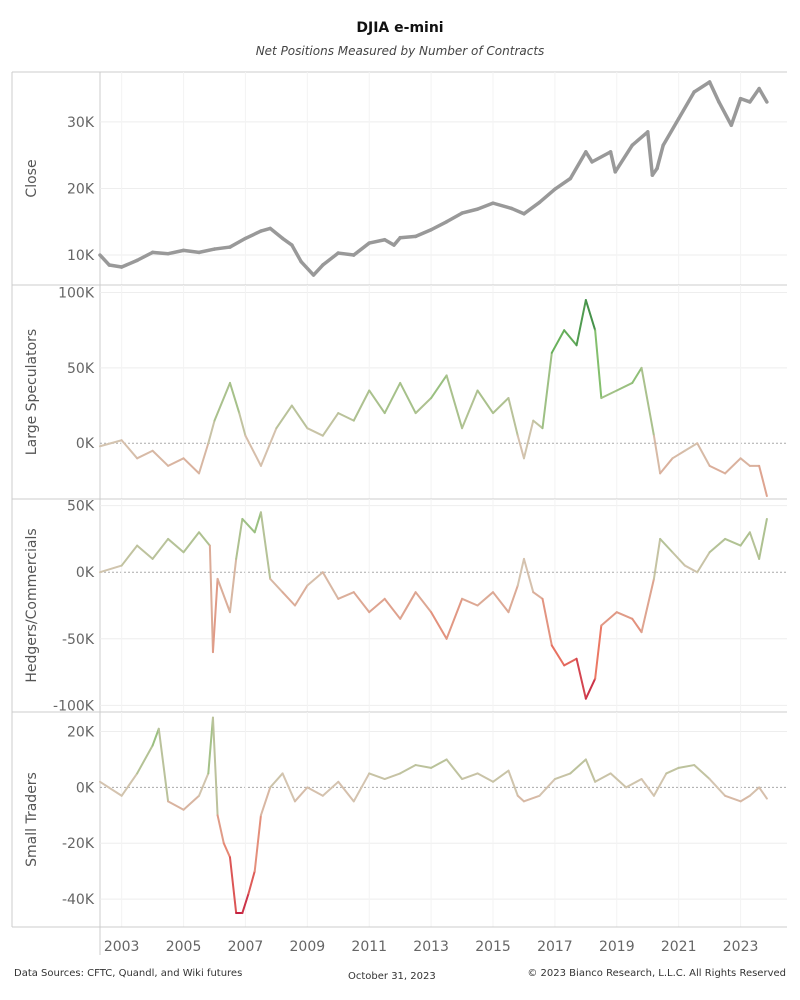  I want to click on footer-date: October 31, 2023, so click(392, 976).